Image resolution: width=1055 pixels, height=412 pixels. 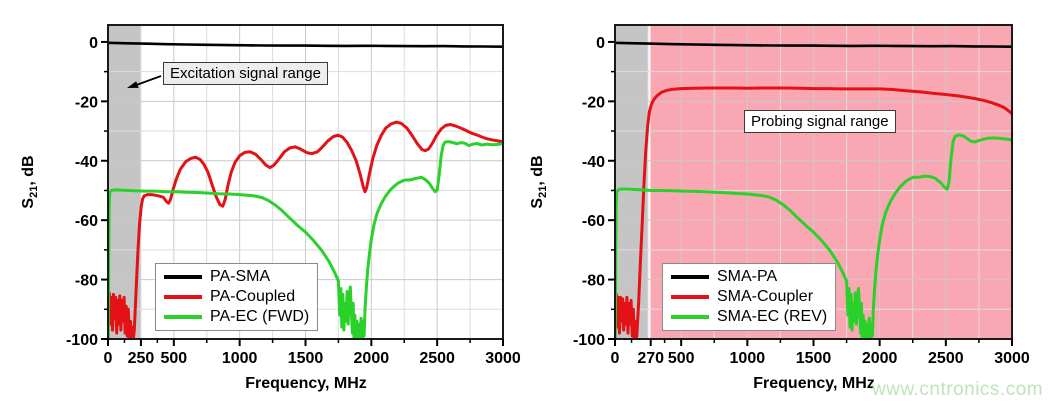 I want to click on legend-label: PA-Coupled, so click(x=253, y=296).